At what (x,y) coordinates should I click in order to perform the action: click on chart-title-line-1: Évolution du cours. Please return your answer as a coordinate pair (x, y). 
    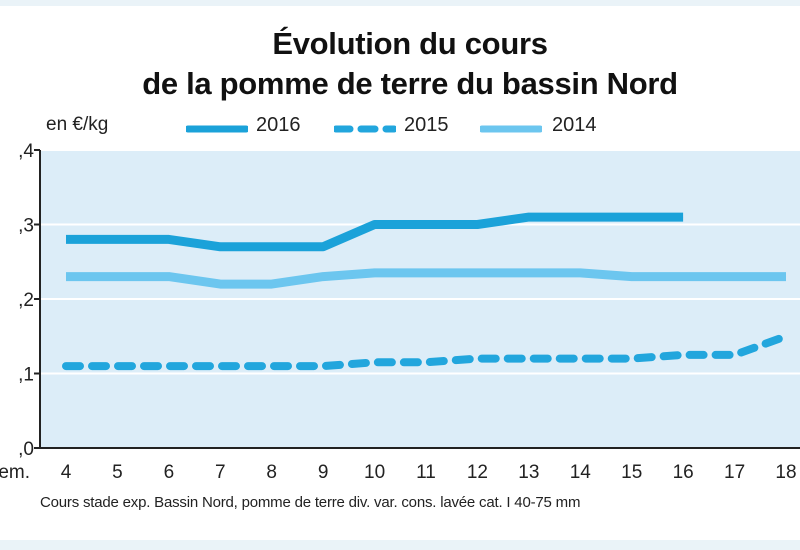
    Looking at the image, I should click on (410, 43).